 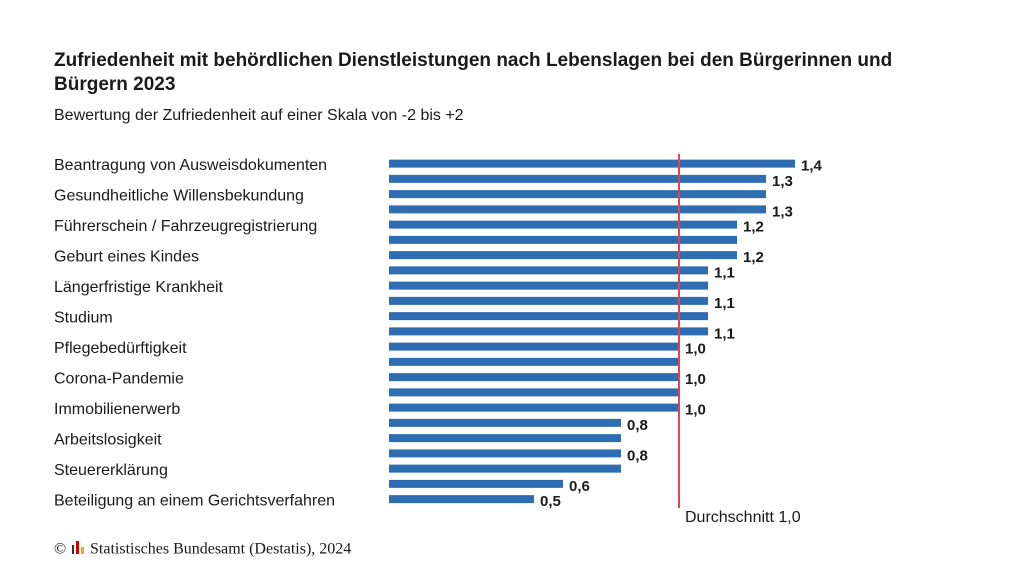 I want to click on source: Statistisches Bundesamt (Destatis), 2024, so click(x=220, y=549).